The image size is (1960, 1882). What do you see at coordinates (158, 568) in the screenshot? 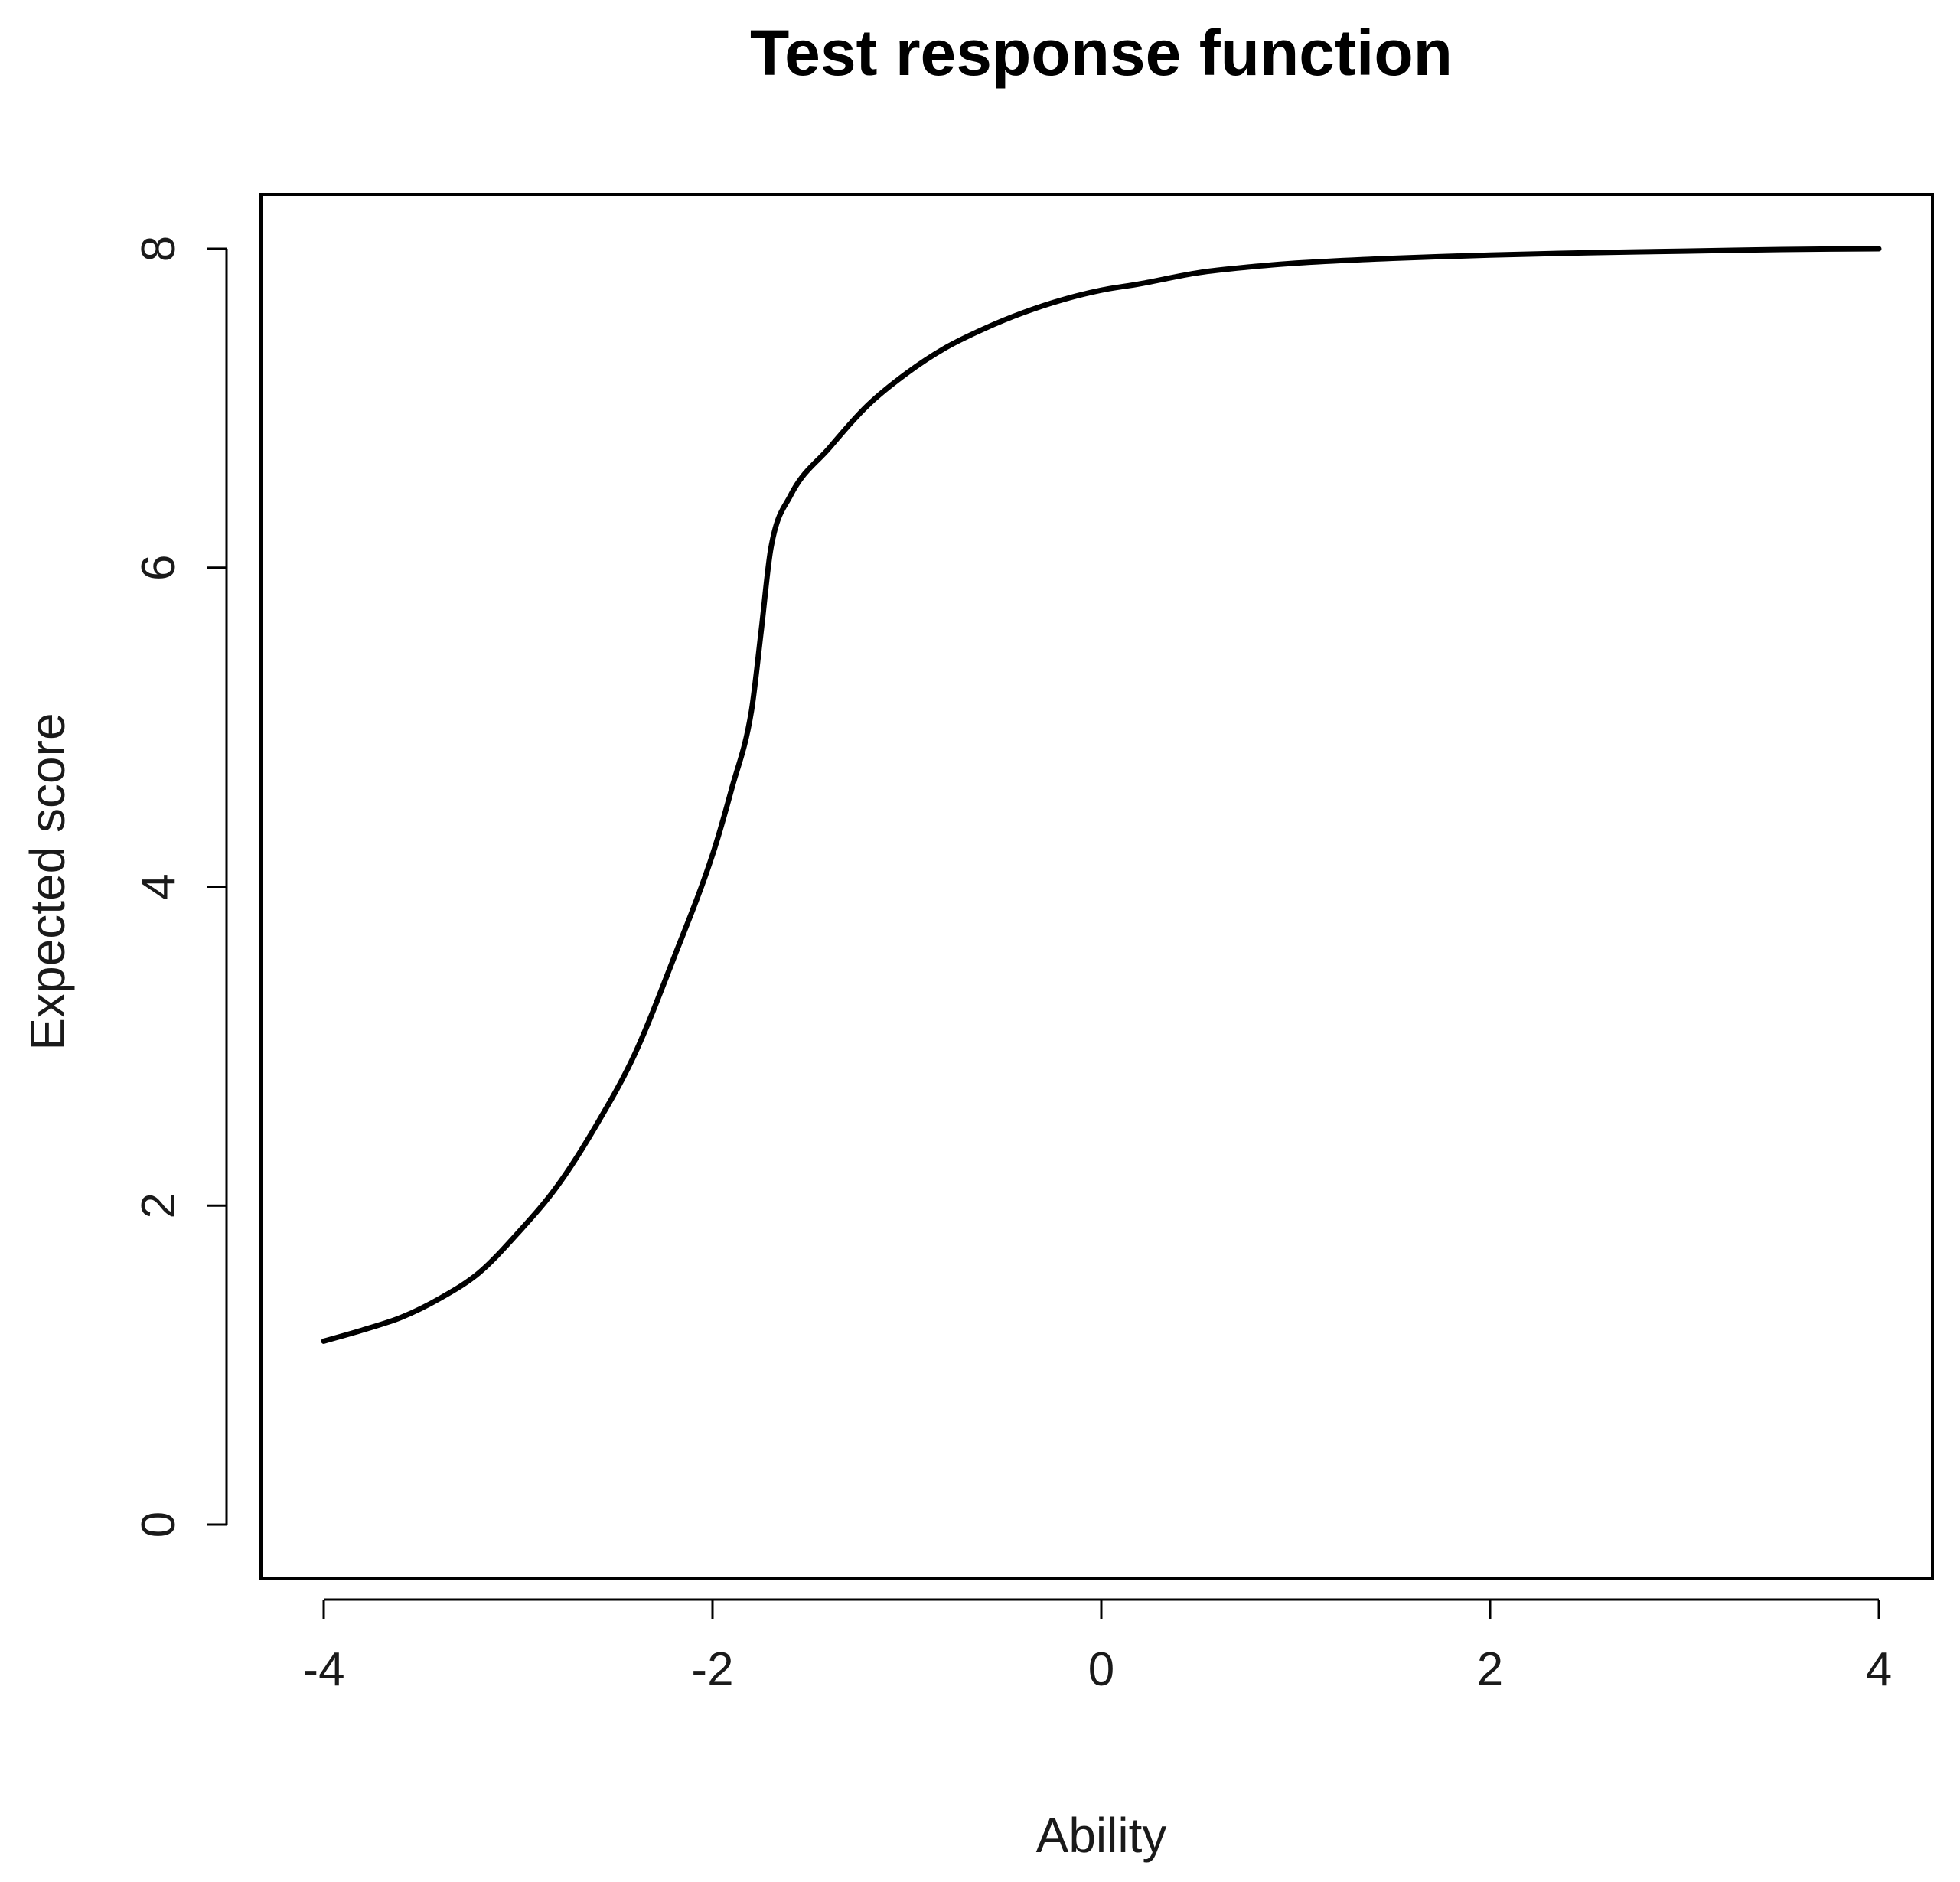
I see `y-tick-label: 6` at bounding box center [158, 568].